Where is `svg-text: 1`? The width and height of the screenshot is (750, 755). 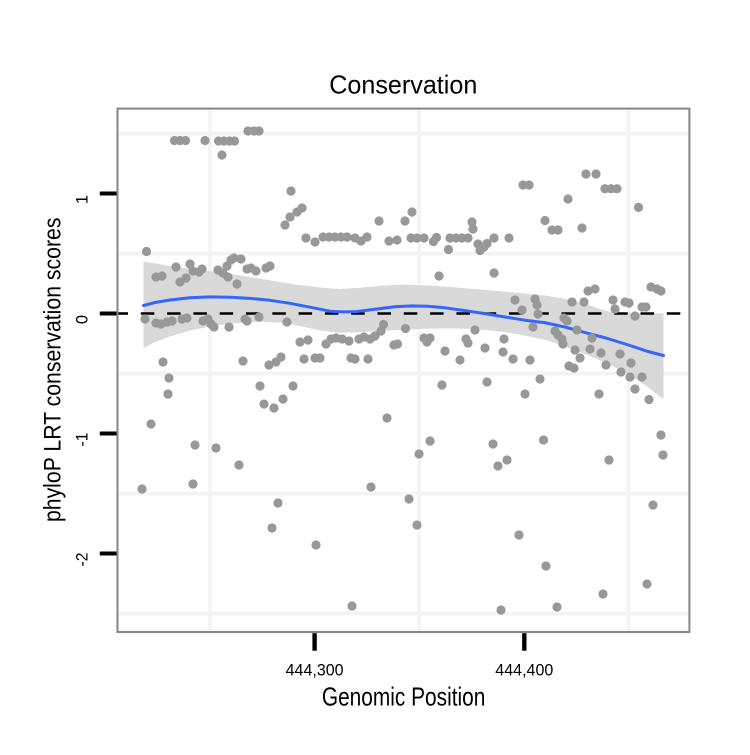 svg-text: 1 is located at coordinates (83, 199).